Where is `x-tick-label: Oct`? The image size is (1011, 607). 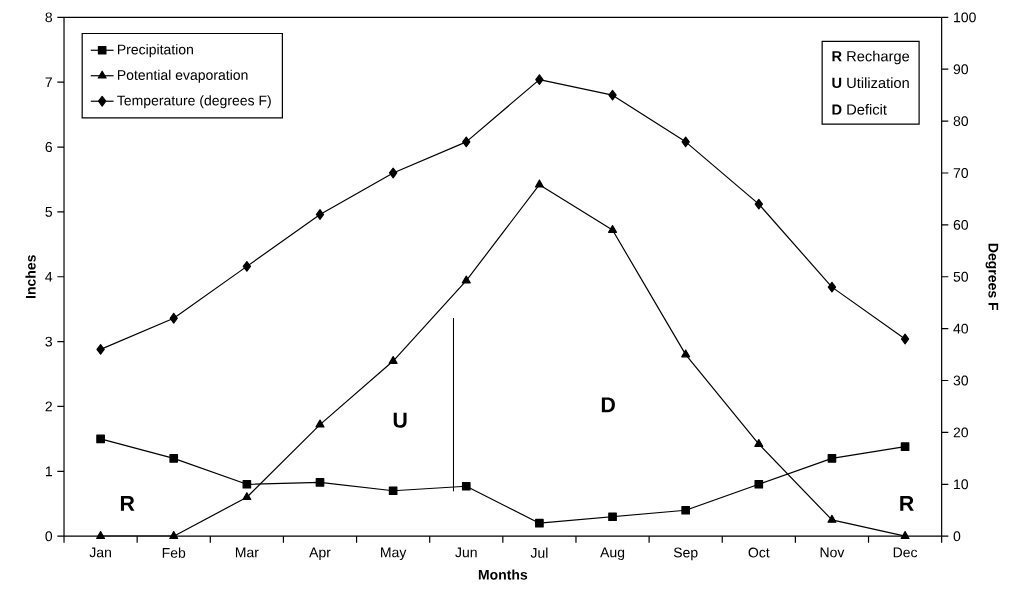 x-tick-label: Oct is located at coordinates (759, 552).